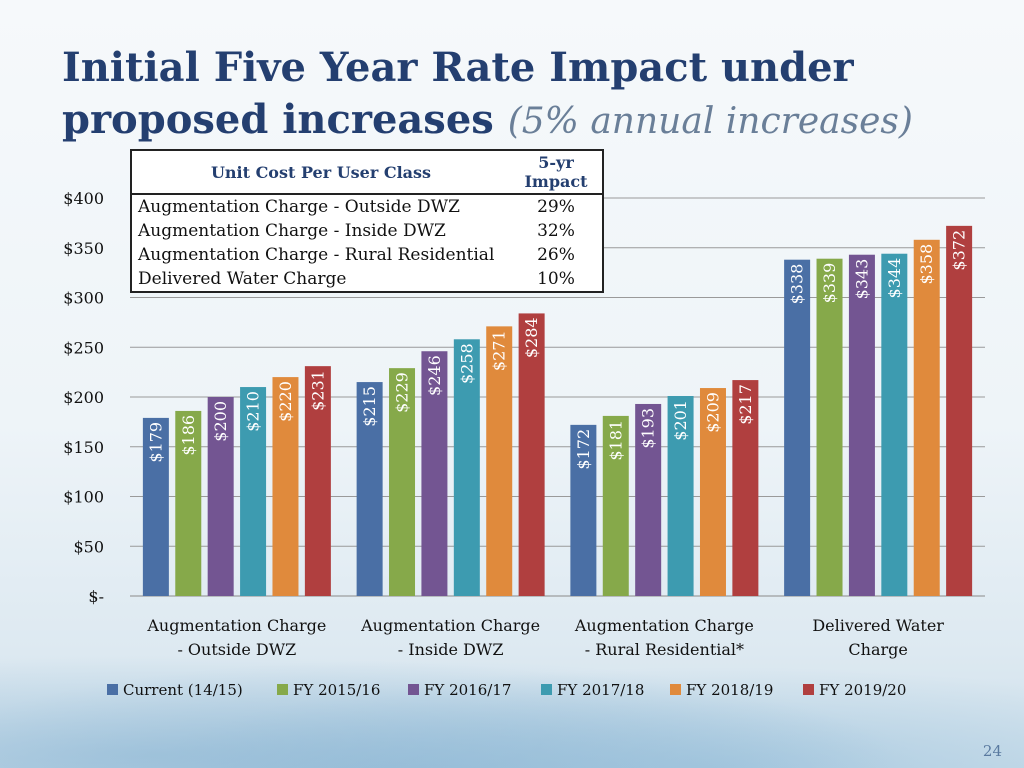 Image resolution: width=1024 pixels, height=768 pixels. What do you see at coordinates (829, 283) in the screenshot?
I see `data-label: $339` at bounding box center [829, 283].